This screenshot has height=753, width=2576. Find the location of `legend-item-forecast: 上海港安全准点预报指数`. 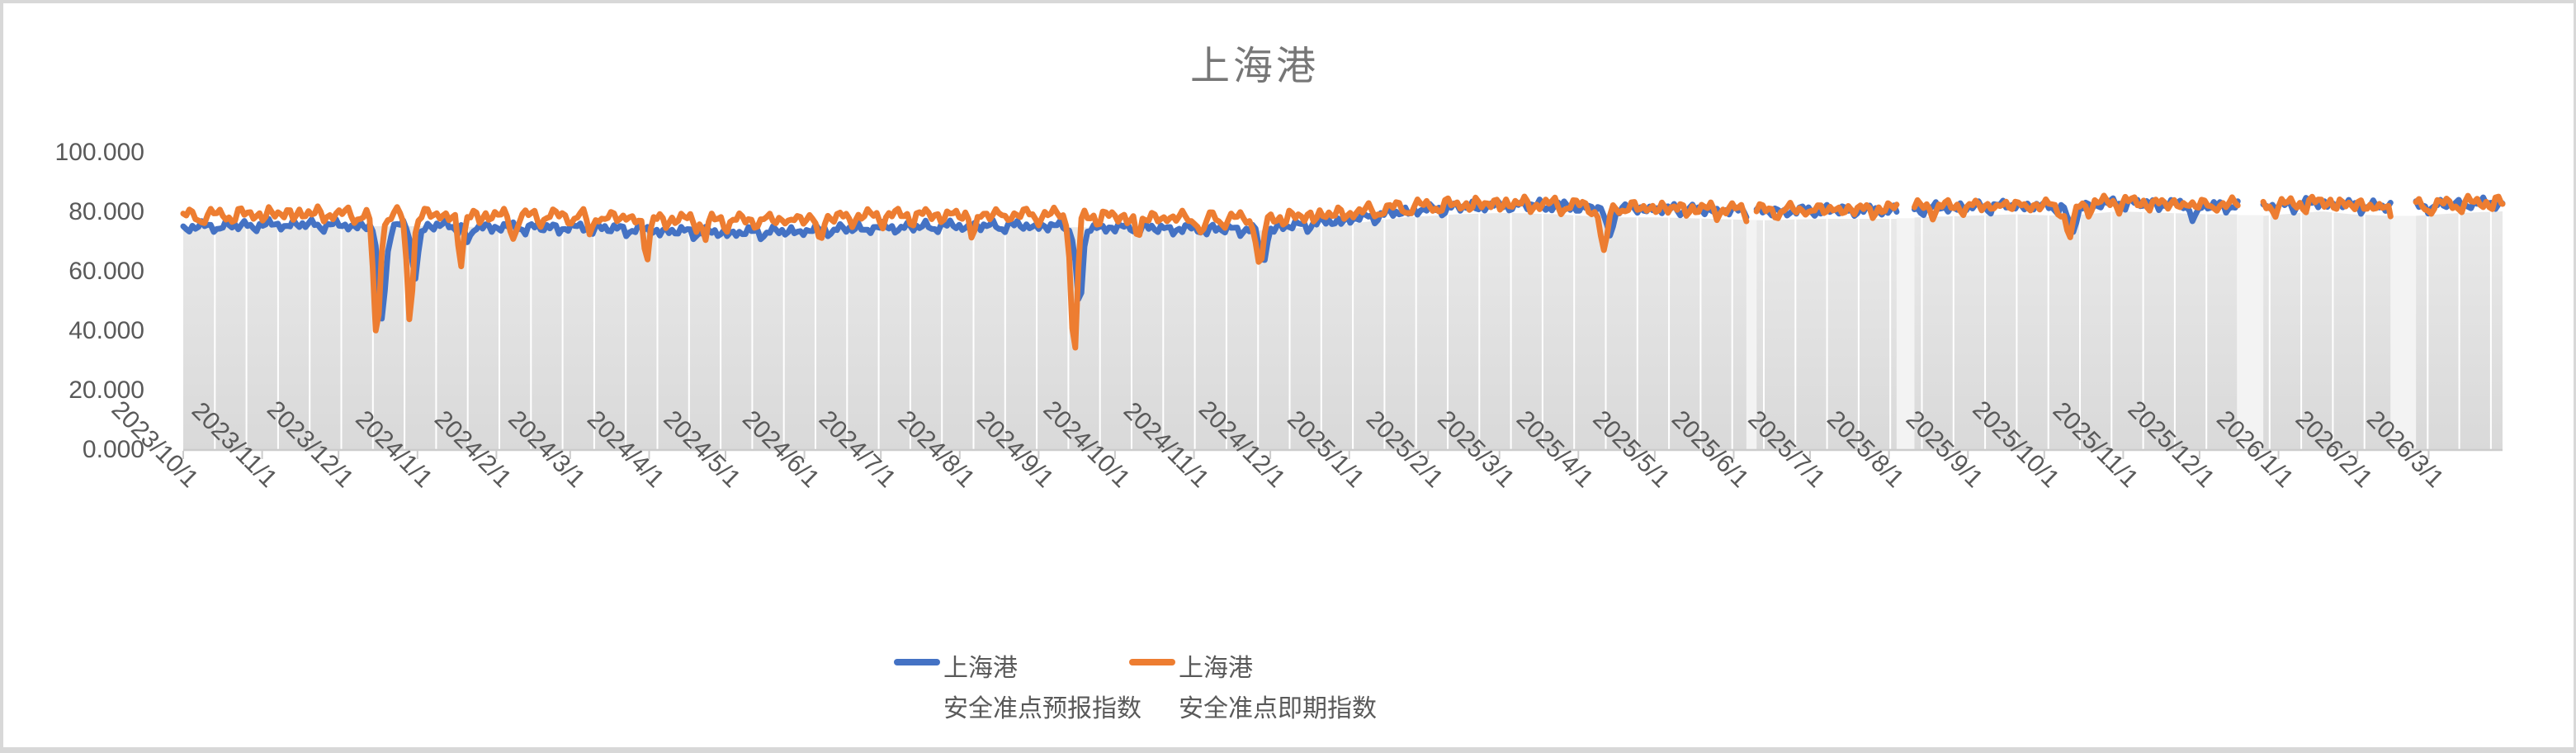

legend-item-forecast: 上海港安全准点预报指数 is located at coordinates (1017, 688).